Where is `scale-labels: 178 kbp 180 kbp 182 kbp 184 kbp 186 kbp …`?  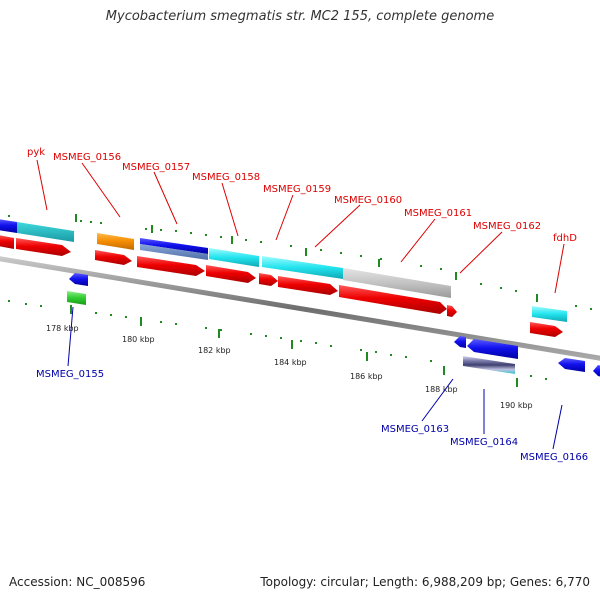 scale-labels: 178 kbp 180 kbp 182 kbp 184 kbp 186 kbp … is located at coordinates (289, 367).